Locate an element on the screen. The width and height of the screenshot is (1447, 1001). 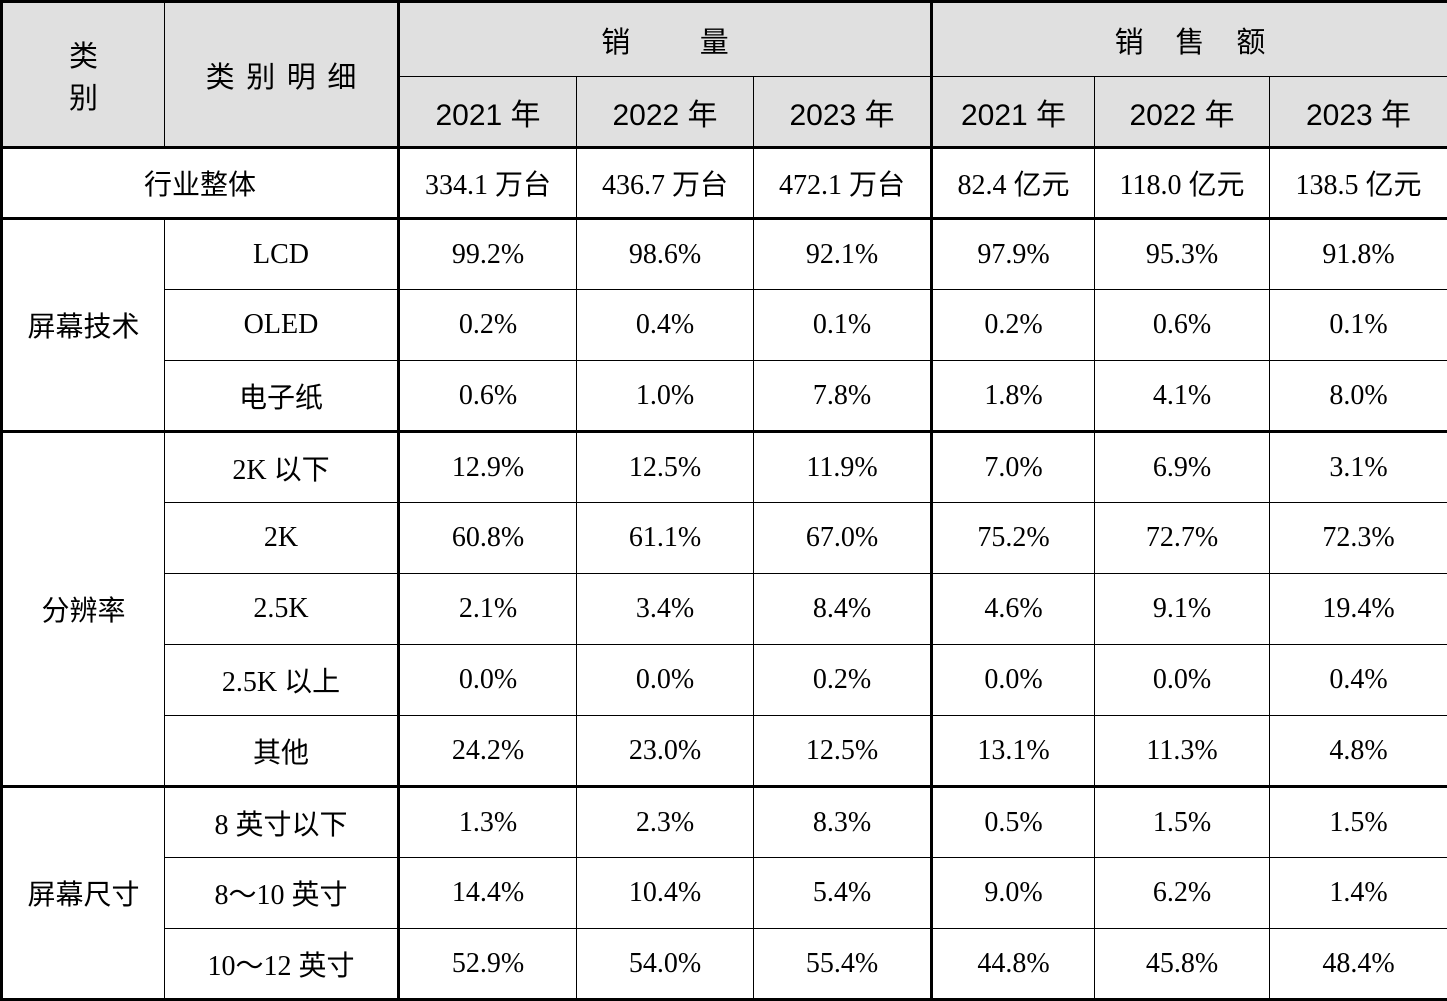
detail-cell: 8～10 英寸 is located at coordinates (282, 893).